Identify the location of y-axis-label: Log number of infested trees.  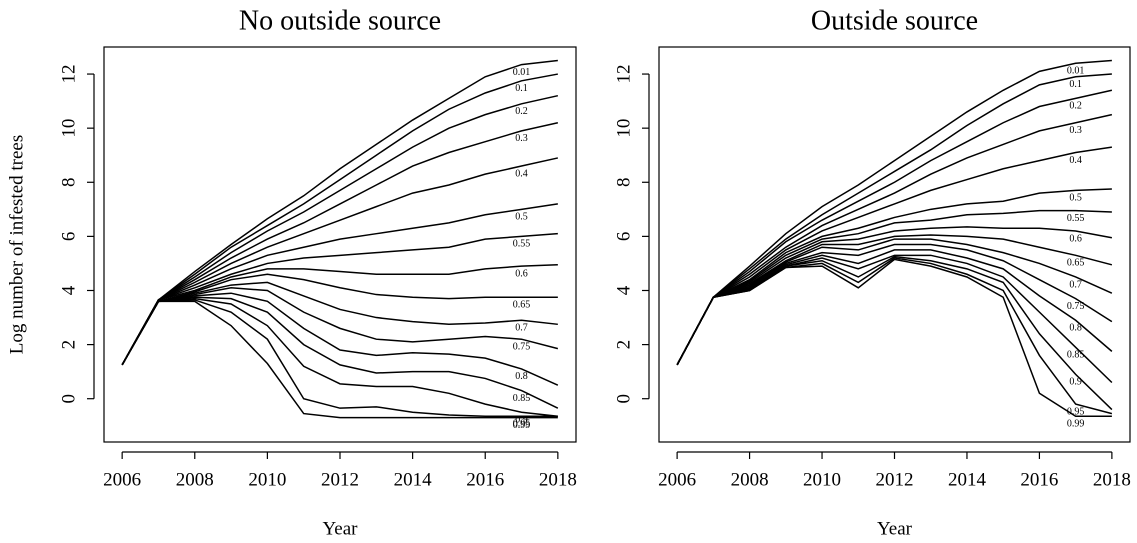
(16, 244).